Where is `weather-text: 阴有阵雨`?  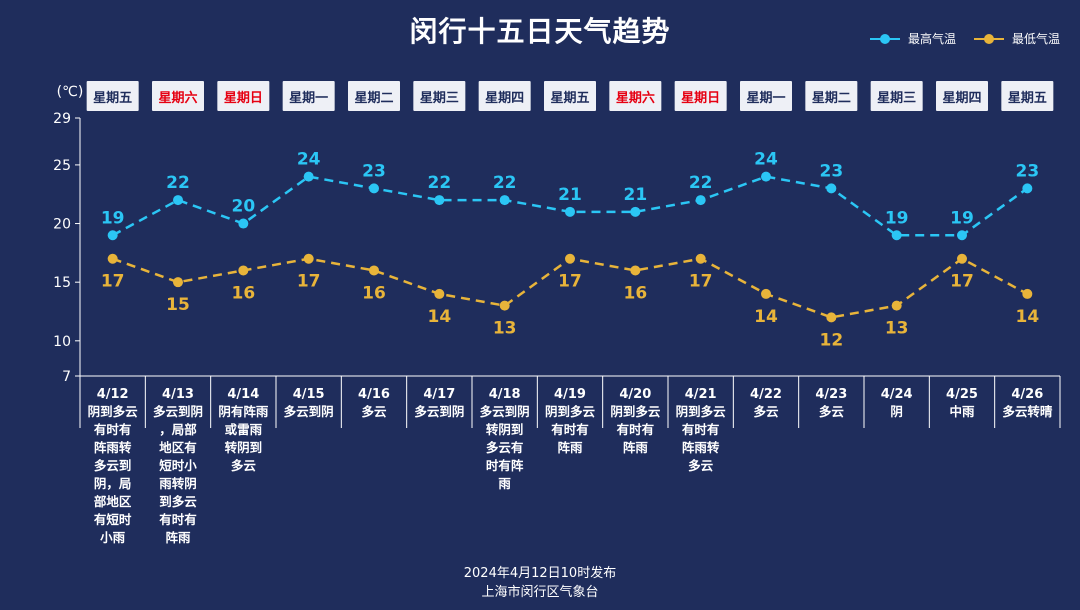 weather-text: 阴有阵雨 is located at coordinates (243, 411).